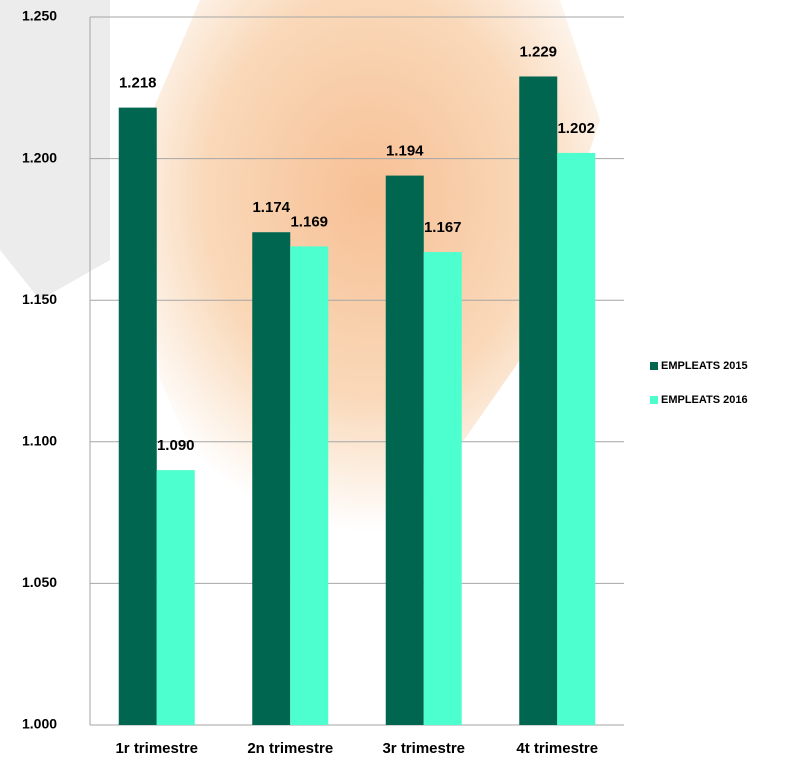 The width and height of the screenshot is (786, 763). What do you see at coordinates (309, 221) in the screenshot?
I see `data-label: 1.169` at bounding box center [309, 221].